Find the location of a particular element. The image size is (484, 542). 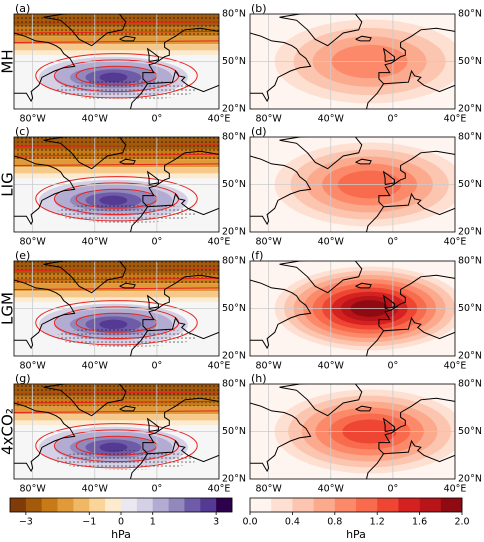

colorbar-tick-label: 0.4 is located at coordinates (292, 522).